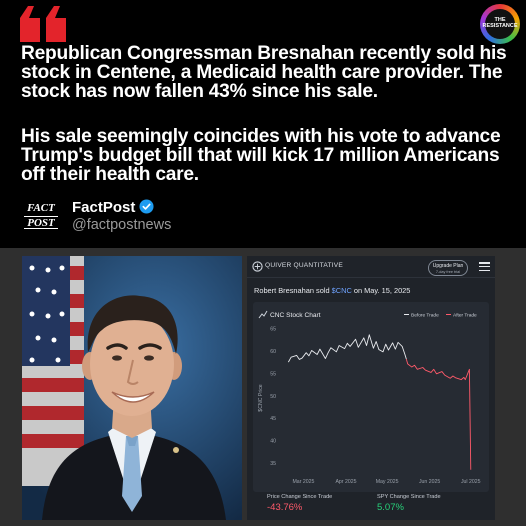 The width and height of the screenshot is (526, 526). I want to click on resistance-badge-icon: THE RESISTANCE, so click(500, 24).